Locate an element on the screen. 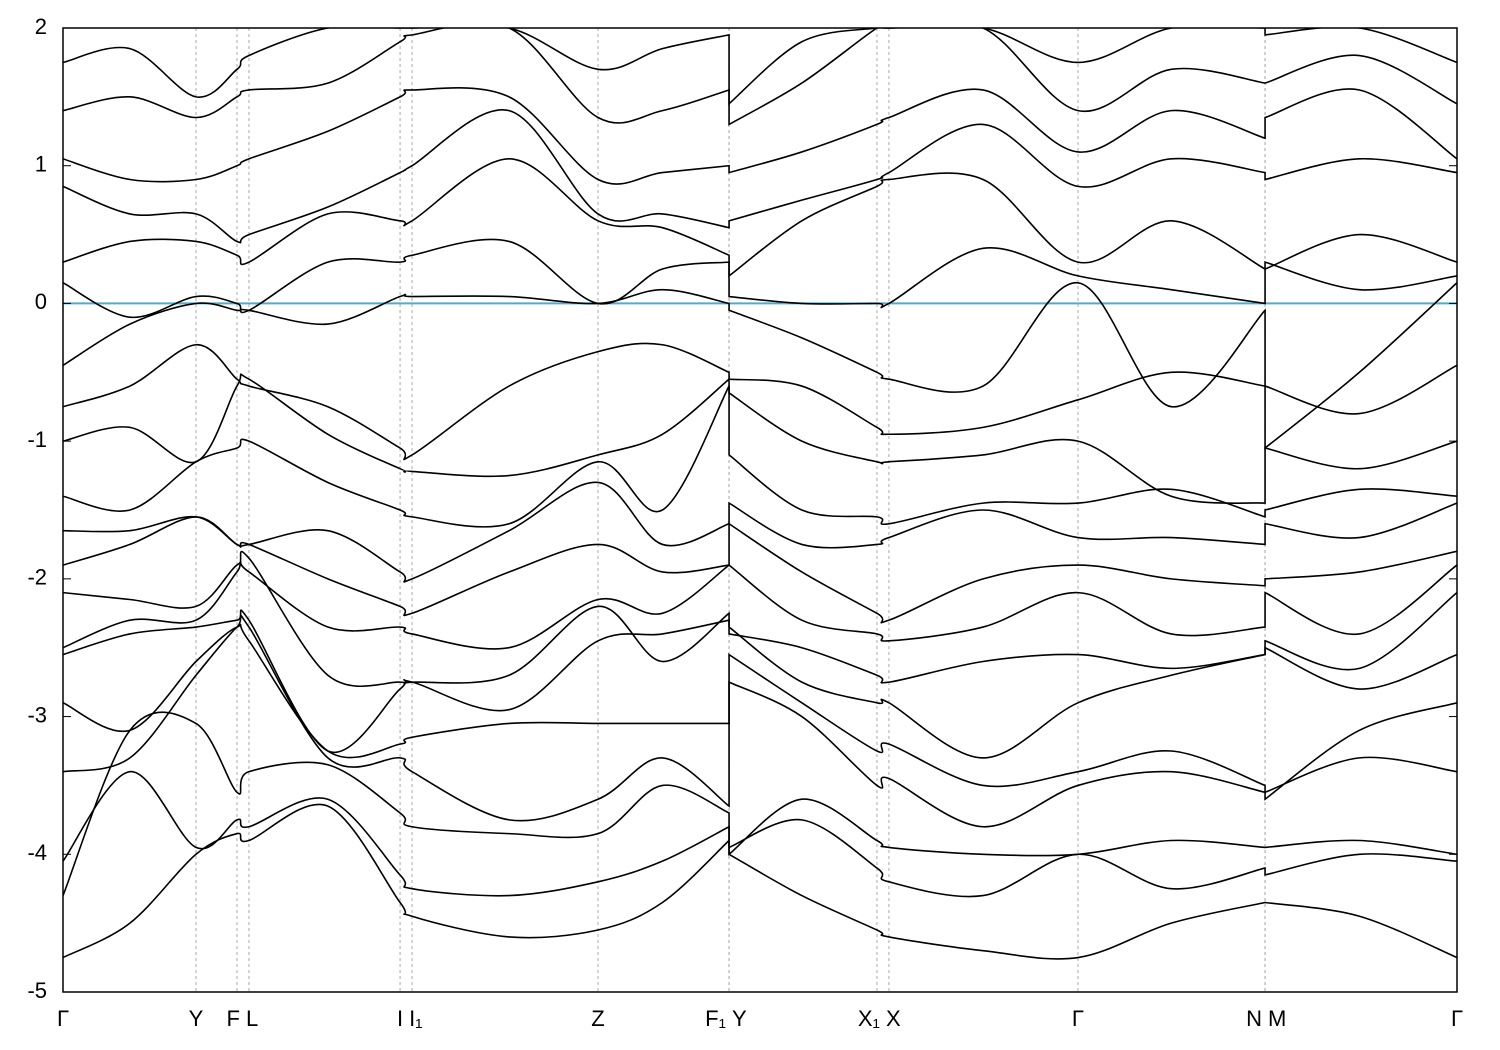  y-tick-label: -4 is located at coordinates (37, 852).